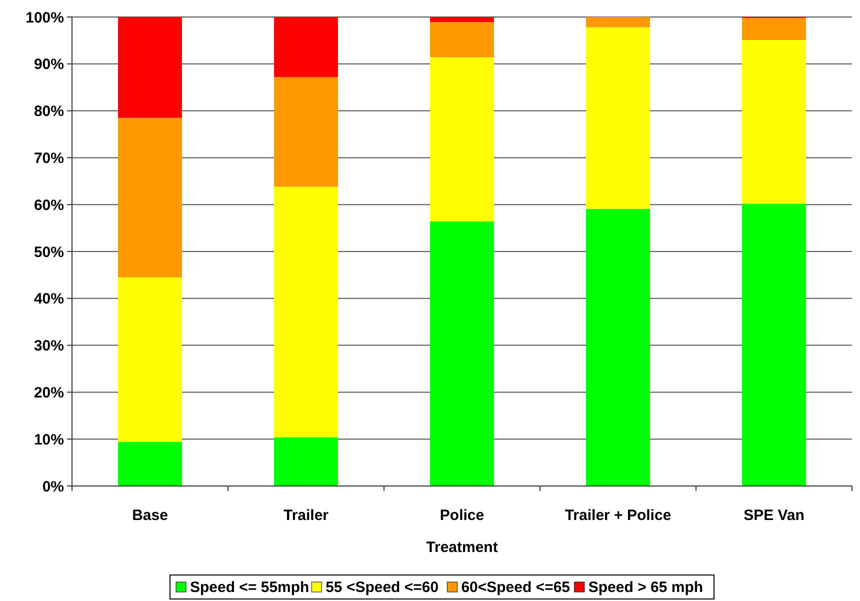 The image size is (860, 601). What do you see at coordinates (49, 439) in the screenshot?
I see `y-tick-label: 10%` at bounding box center [49, 439].